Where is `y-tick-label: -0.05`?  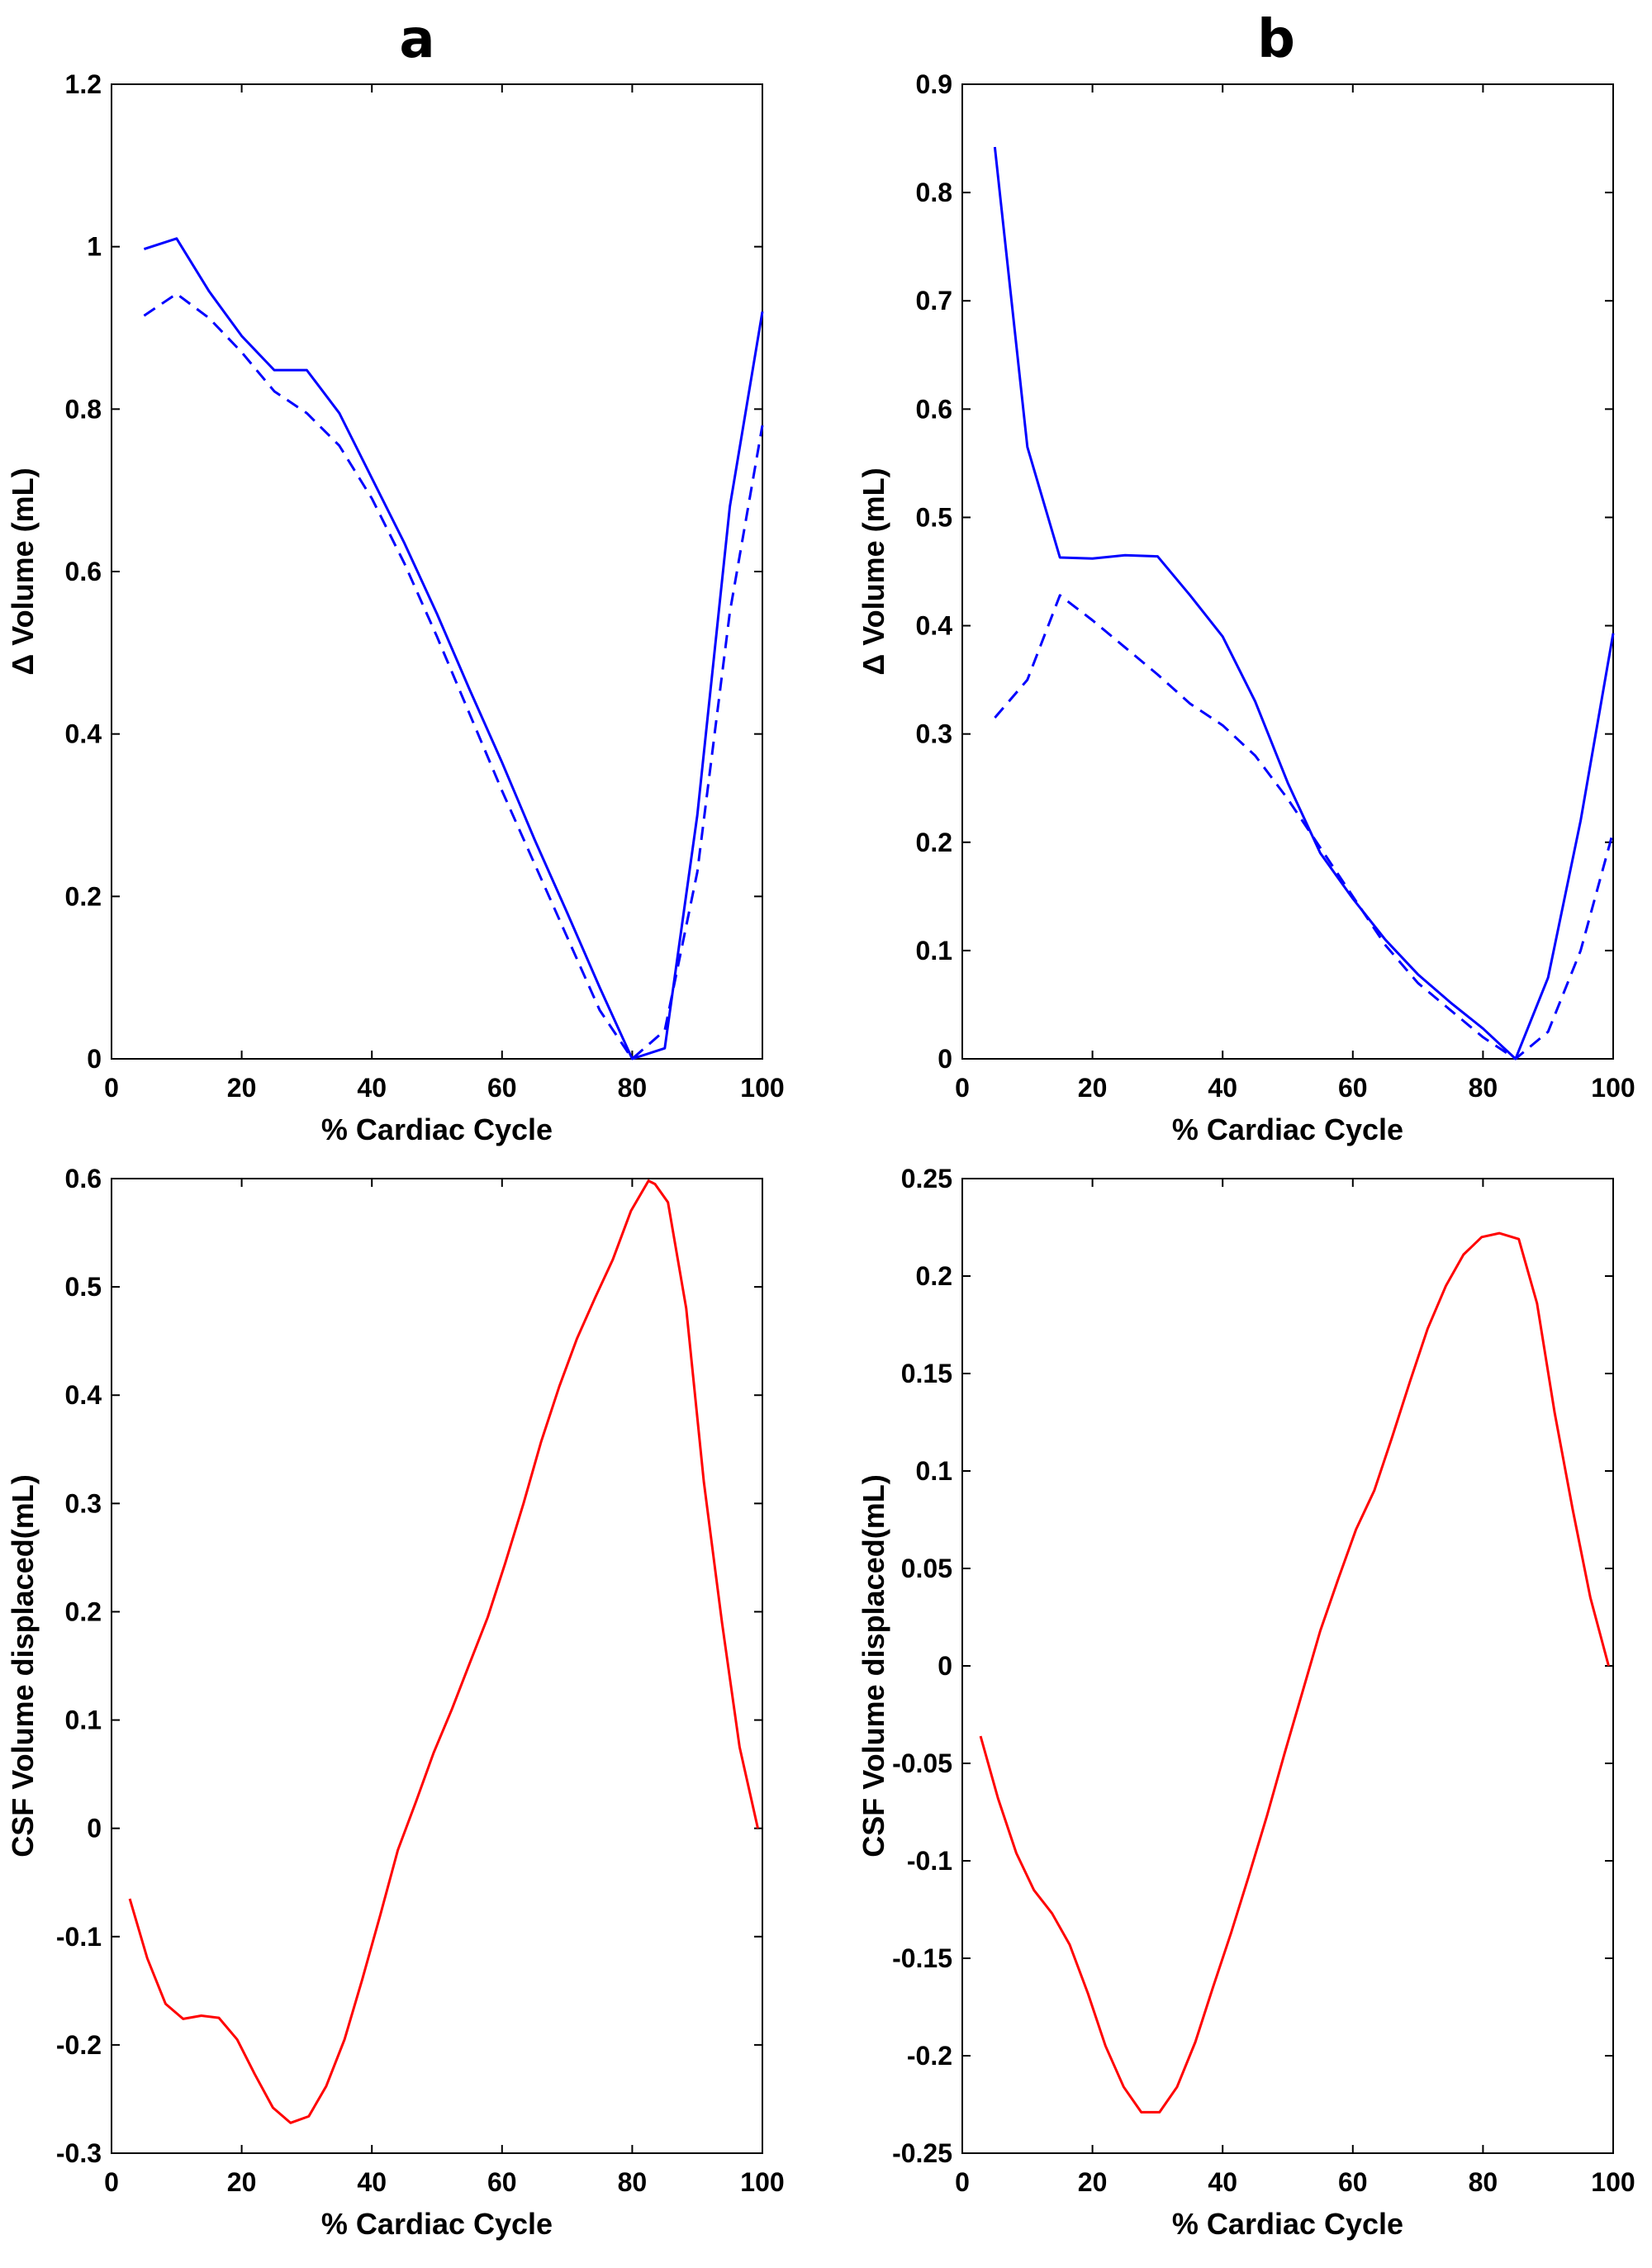 y-tick-label: -0.05 is located at coordinates (922, 1763).